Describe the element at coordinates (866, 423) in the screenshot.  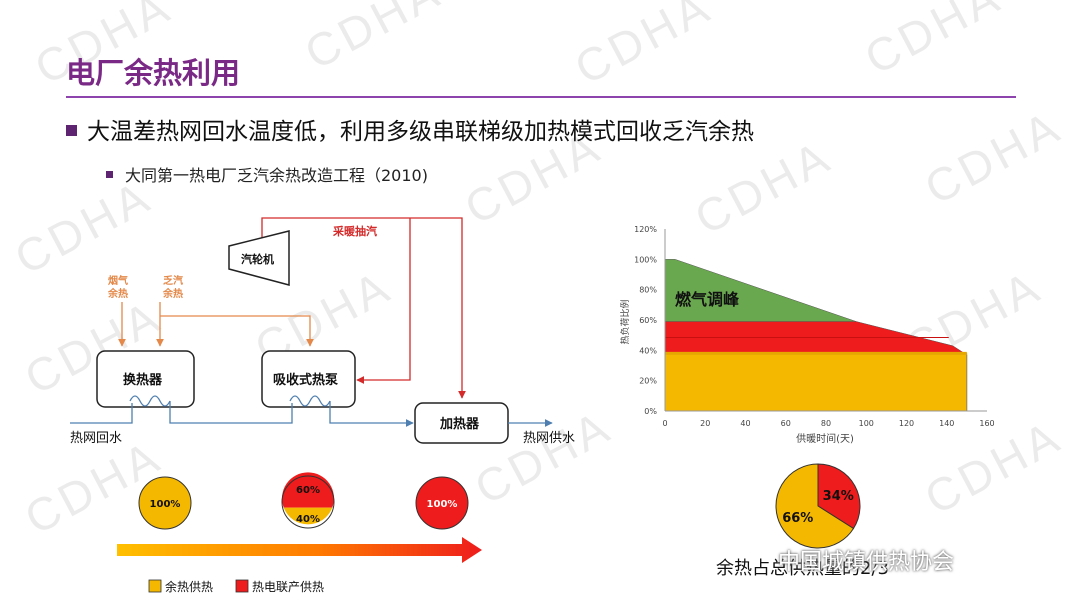
I see `x-tick-label: 100` at that location.